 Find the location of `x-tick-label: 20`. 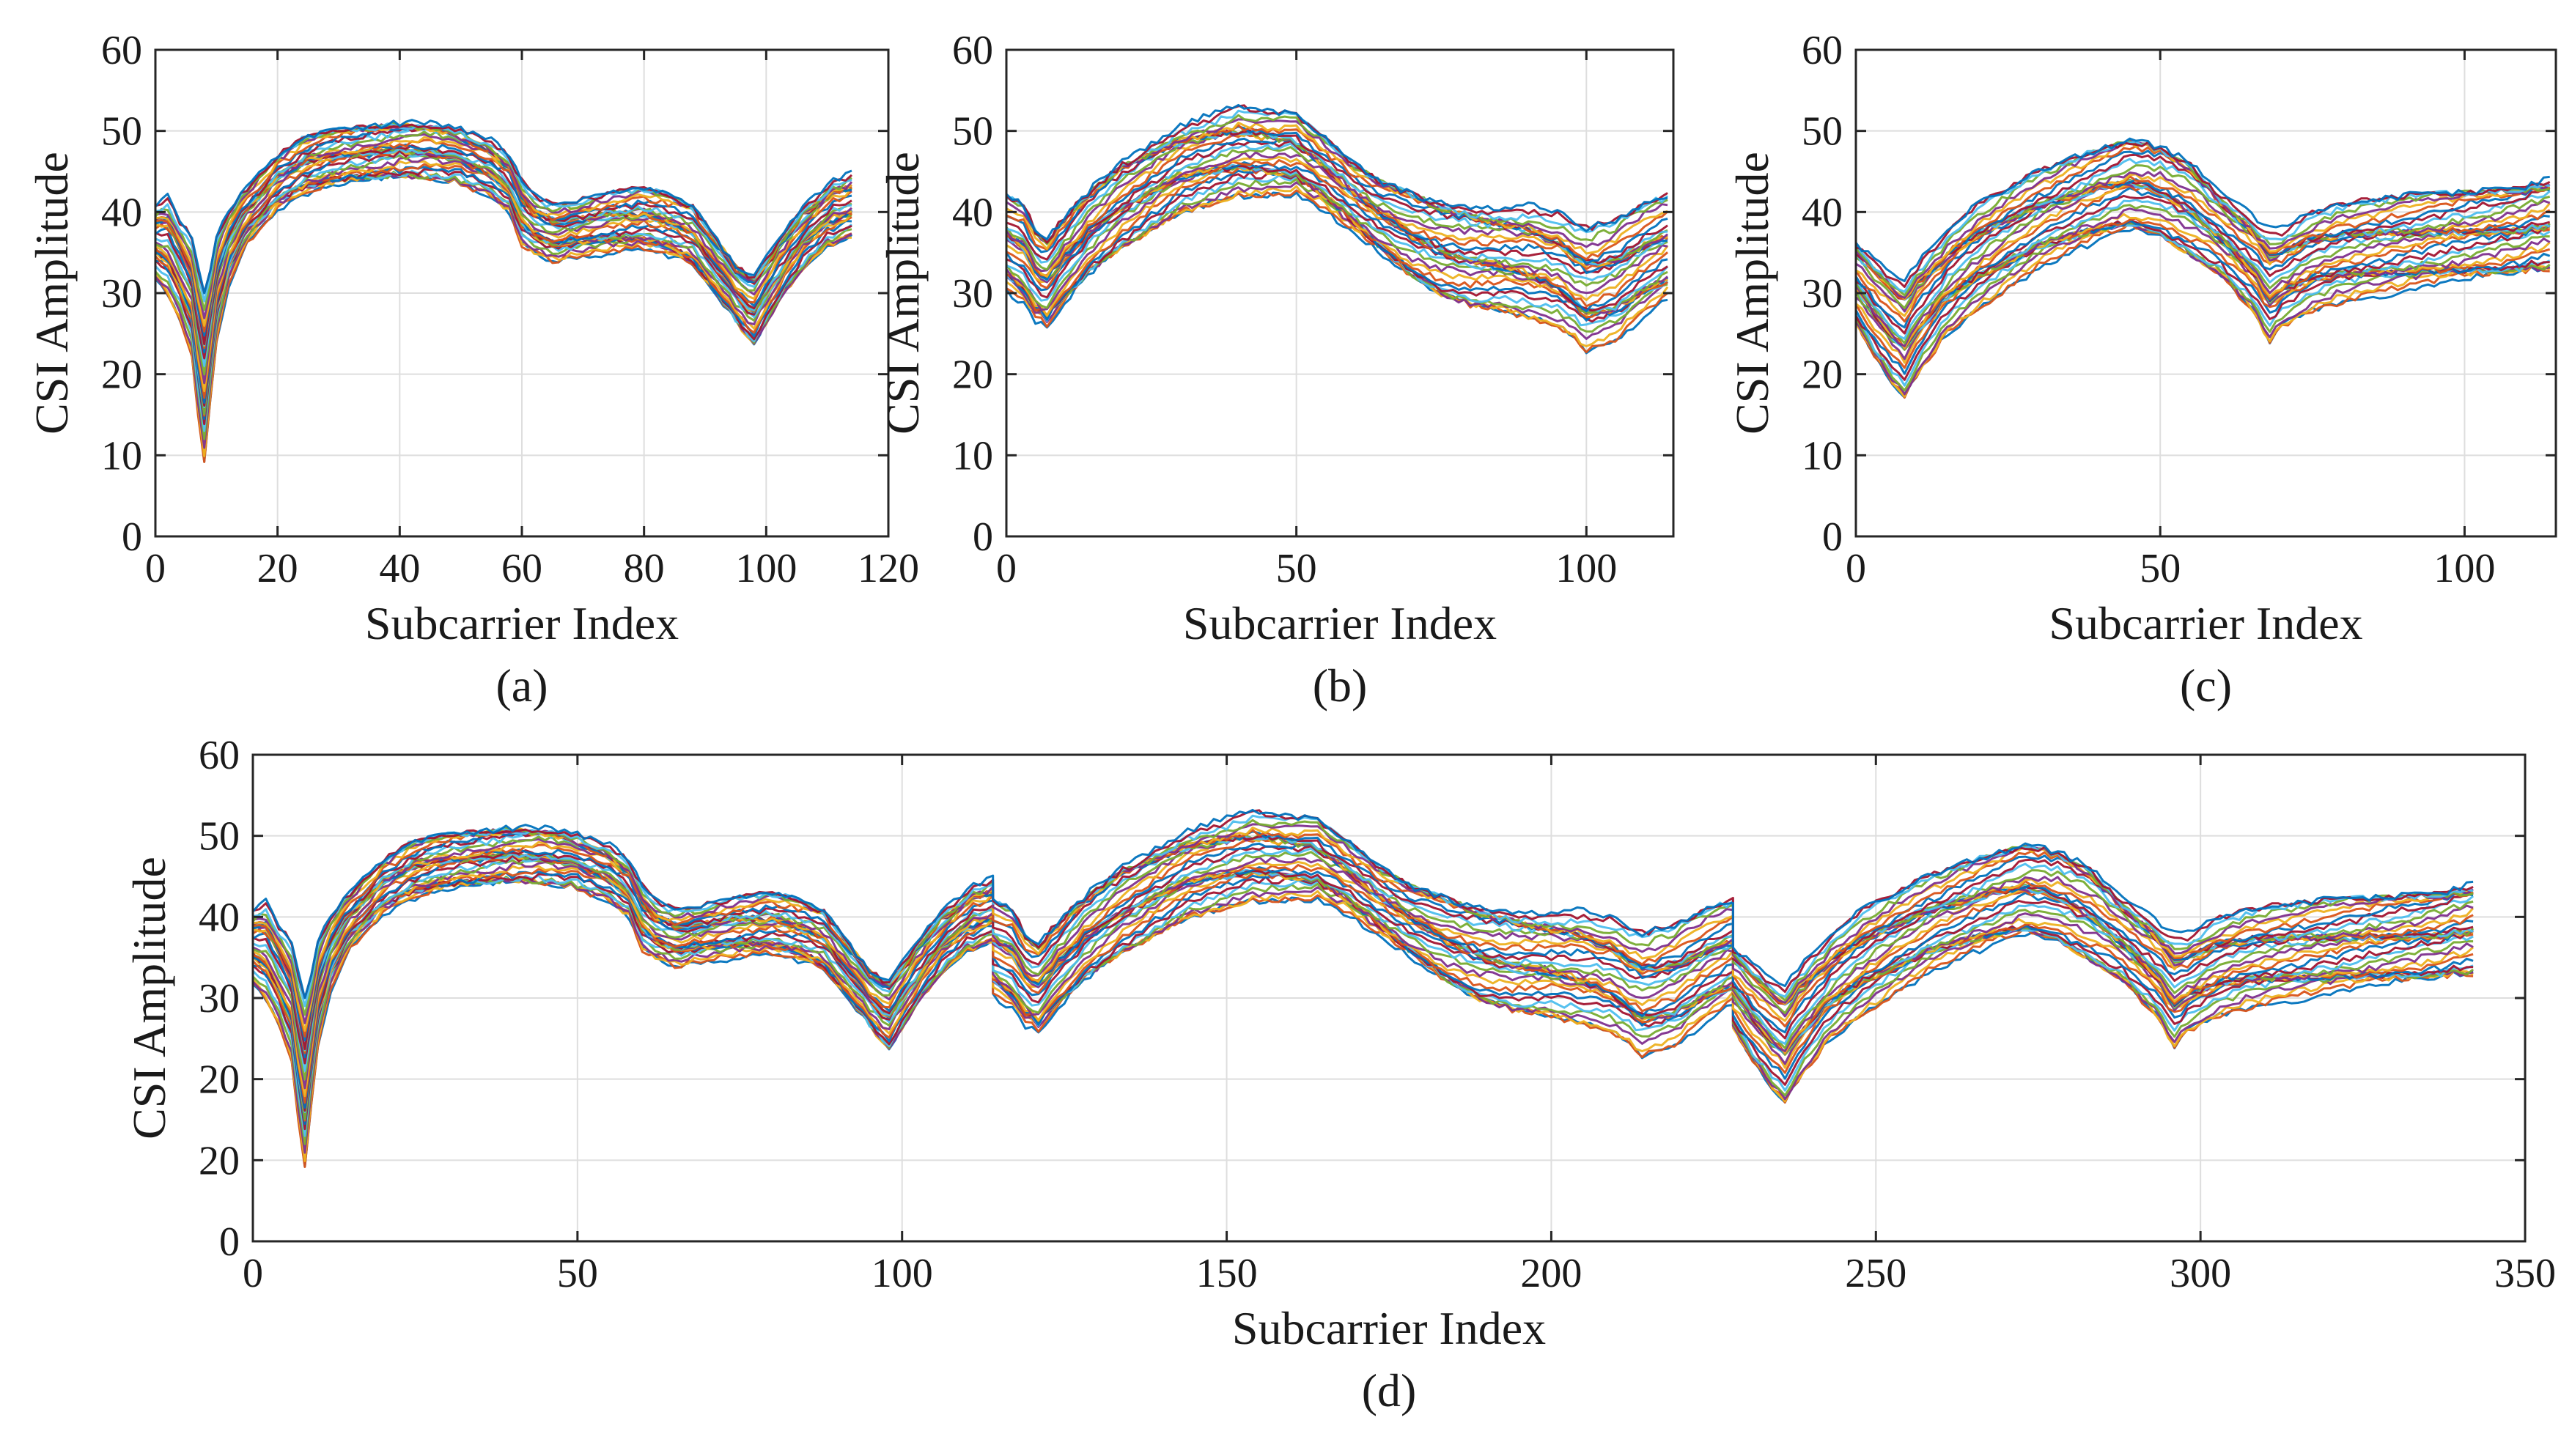

x-tick-label: 20 is located at coordinates (277, 568).